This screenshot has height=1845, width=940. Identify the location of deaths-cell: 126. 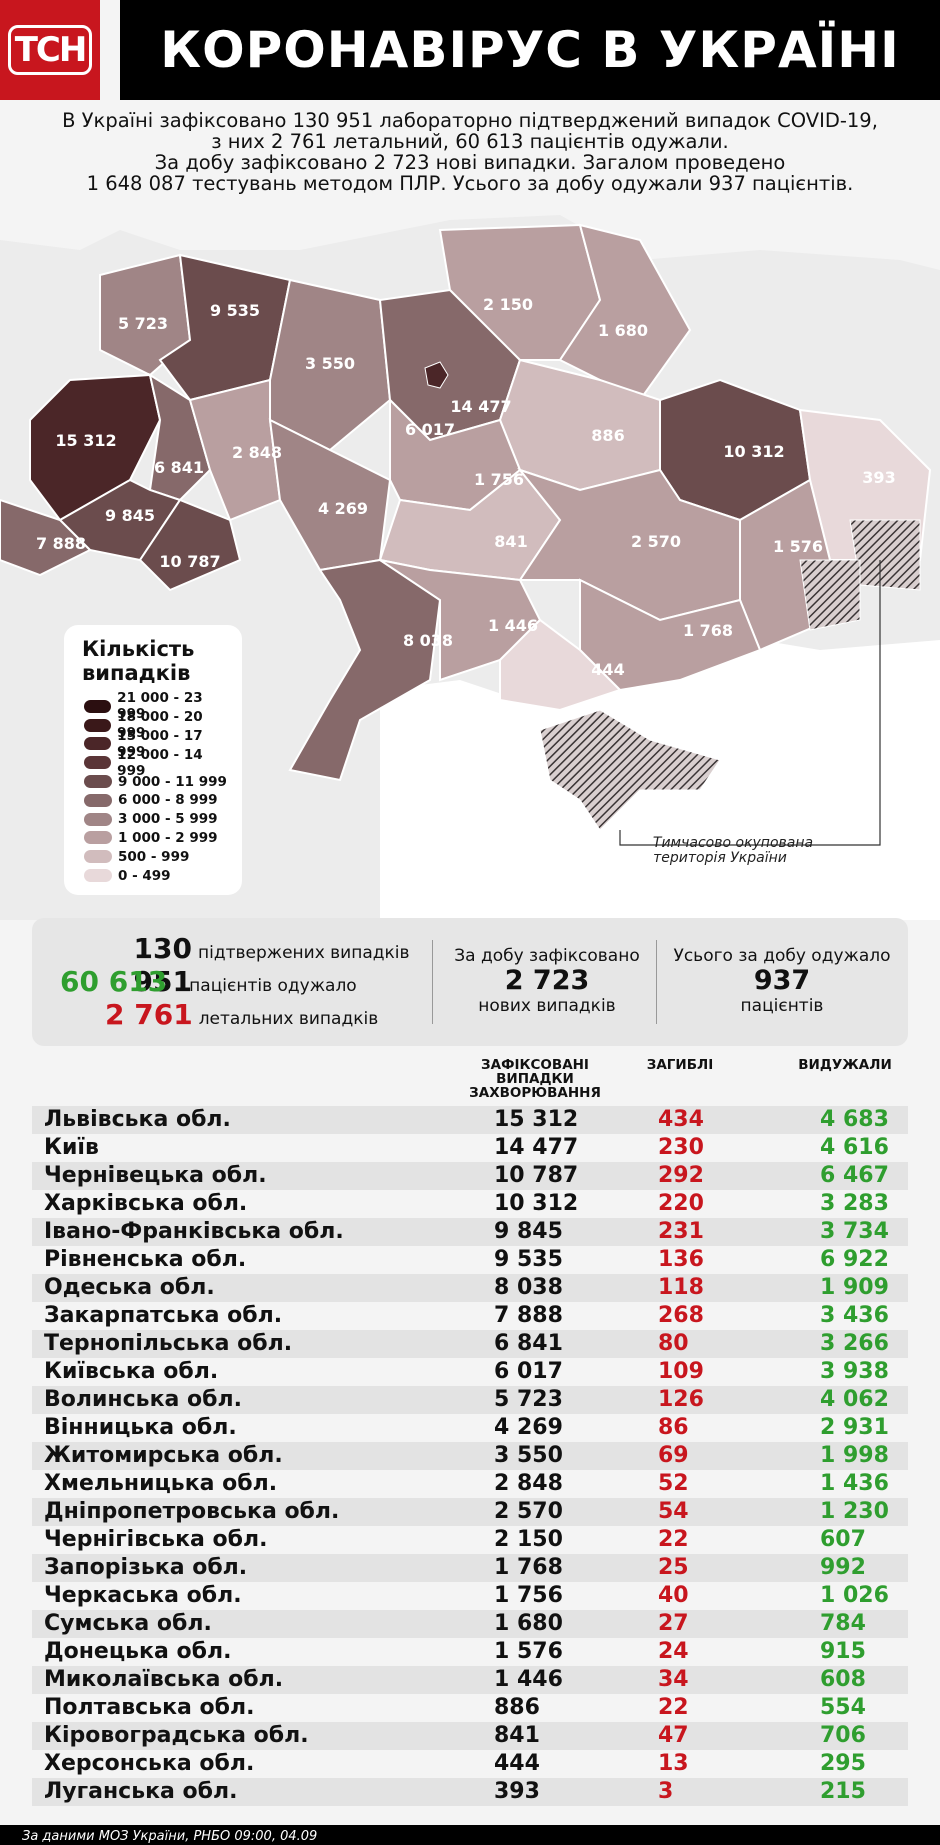
(681, 1399).